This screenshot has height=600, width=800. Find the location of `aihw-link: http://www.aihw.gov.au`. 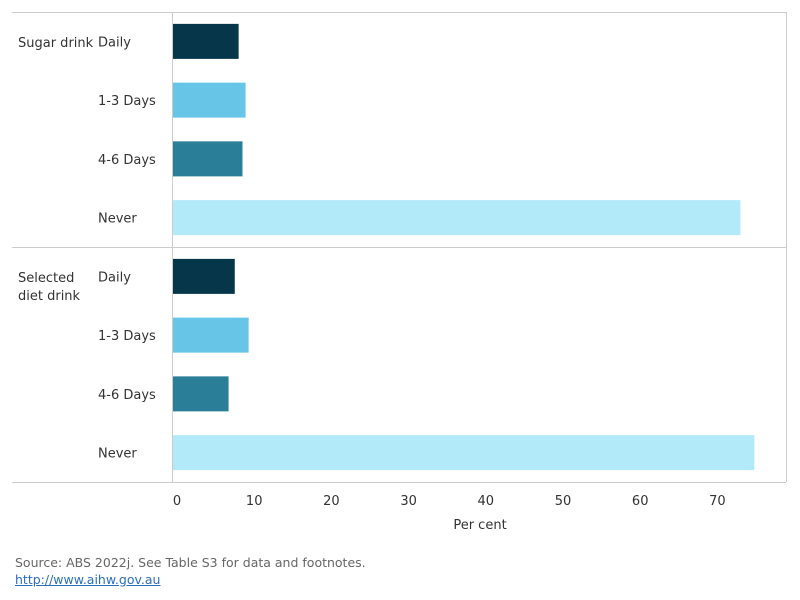

aihw-link: http://www.aihw.gov.au is located at coordinates (88, 579).